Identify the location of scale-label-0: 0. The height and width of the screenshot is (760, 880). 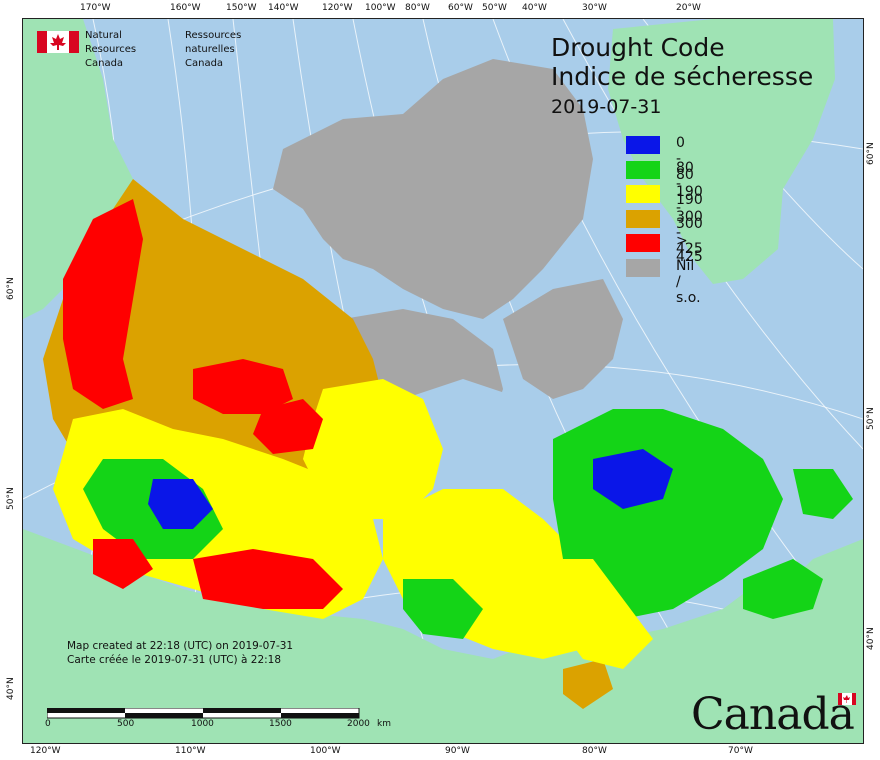
(48, 724).